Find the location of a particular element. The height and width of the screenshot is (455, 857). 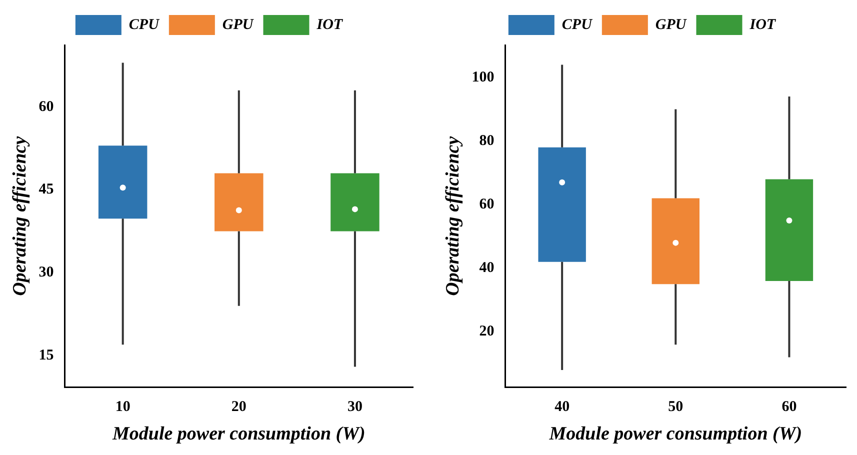

x-tick-label: 10 is located at coordinates (122, 407).